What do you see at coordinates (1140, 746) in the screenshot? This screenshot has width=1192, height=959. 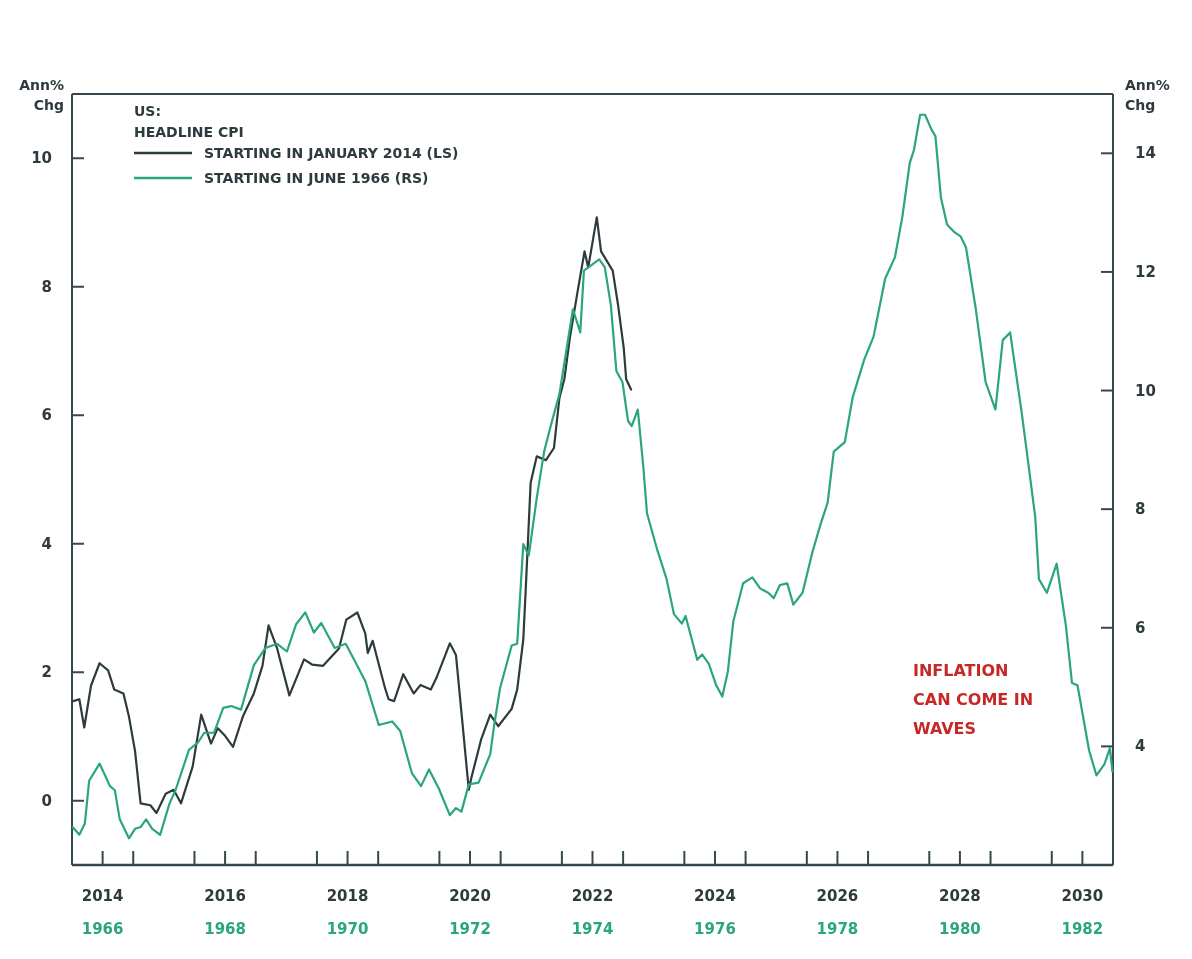 I see `y2-tick-label: 4` at bounding box center [1140, 746].